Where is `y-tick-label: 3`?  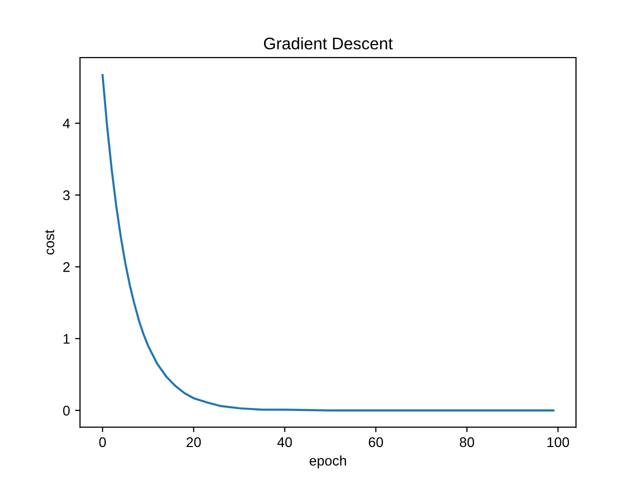 y-tick-label: 3 is located at coordinates (66, 195).